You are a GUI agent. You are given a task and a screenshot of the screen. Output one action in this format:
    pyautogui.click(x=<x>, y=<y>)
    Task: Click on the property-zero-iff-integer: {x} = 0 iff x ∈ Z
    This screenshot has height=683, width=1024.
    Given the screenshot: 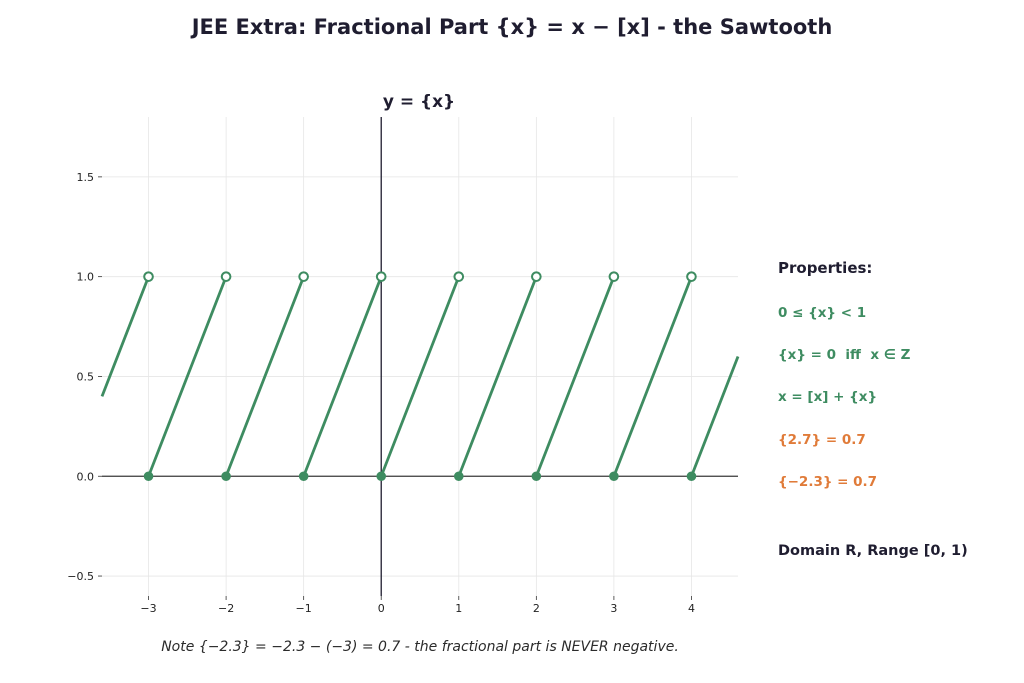 What is the action you would take?
    pyautogui.click(x=844, y=355)
    